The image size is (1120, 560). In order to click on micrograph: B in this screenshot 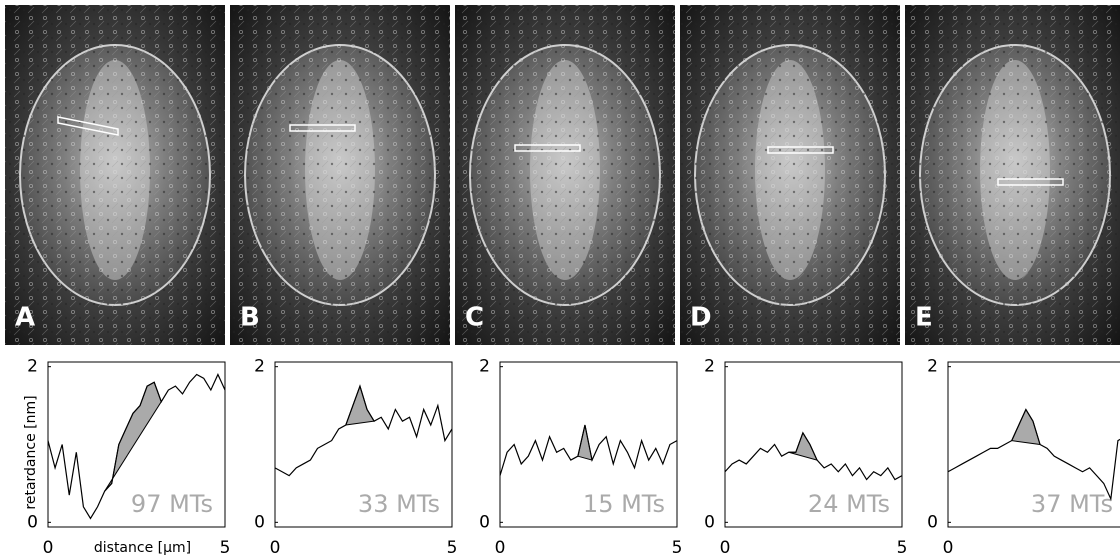, I will do `click(340, 175)`.